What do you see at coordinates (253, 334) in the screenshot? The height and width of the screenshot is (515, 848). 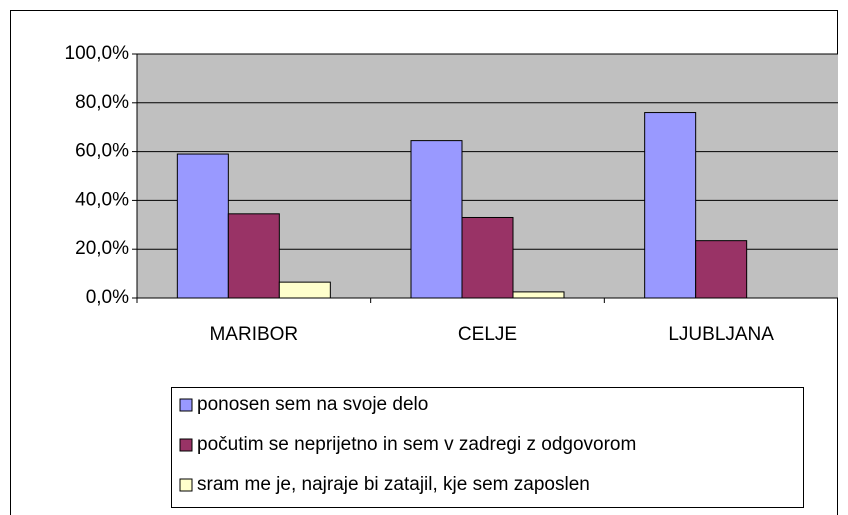 I see `x-tick-label: MARIBOR` at bounding box center [253, 334].